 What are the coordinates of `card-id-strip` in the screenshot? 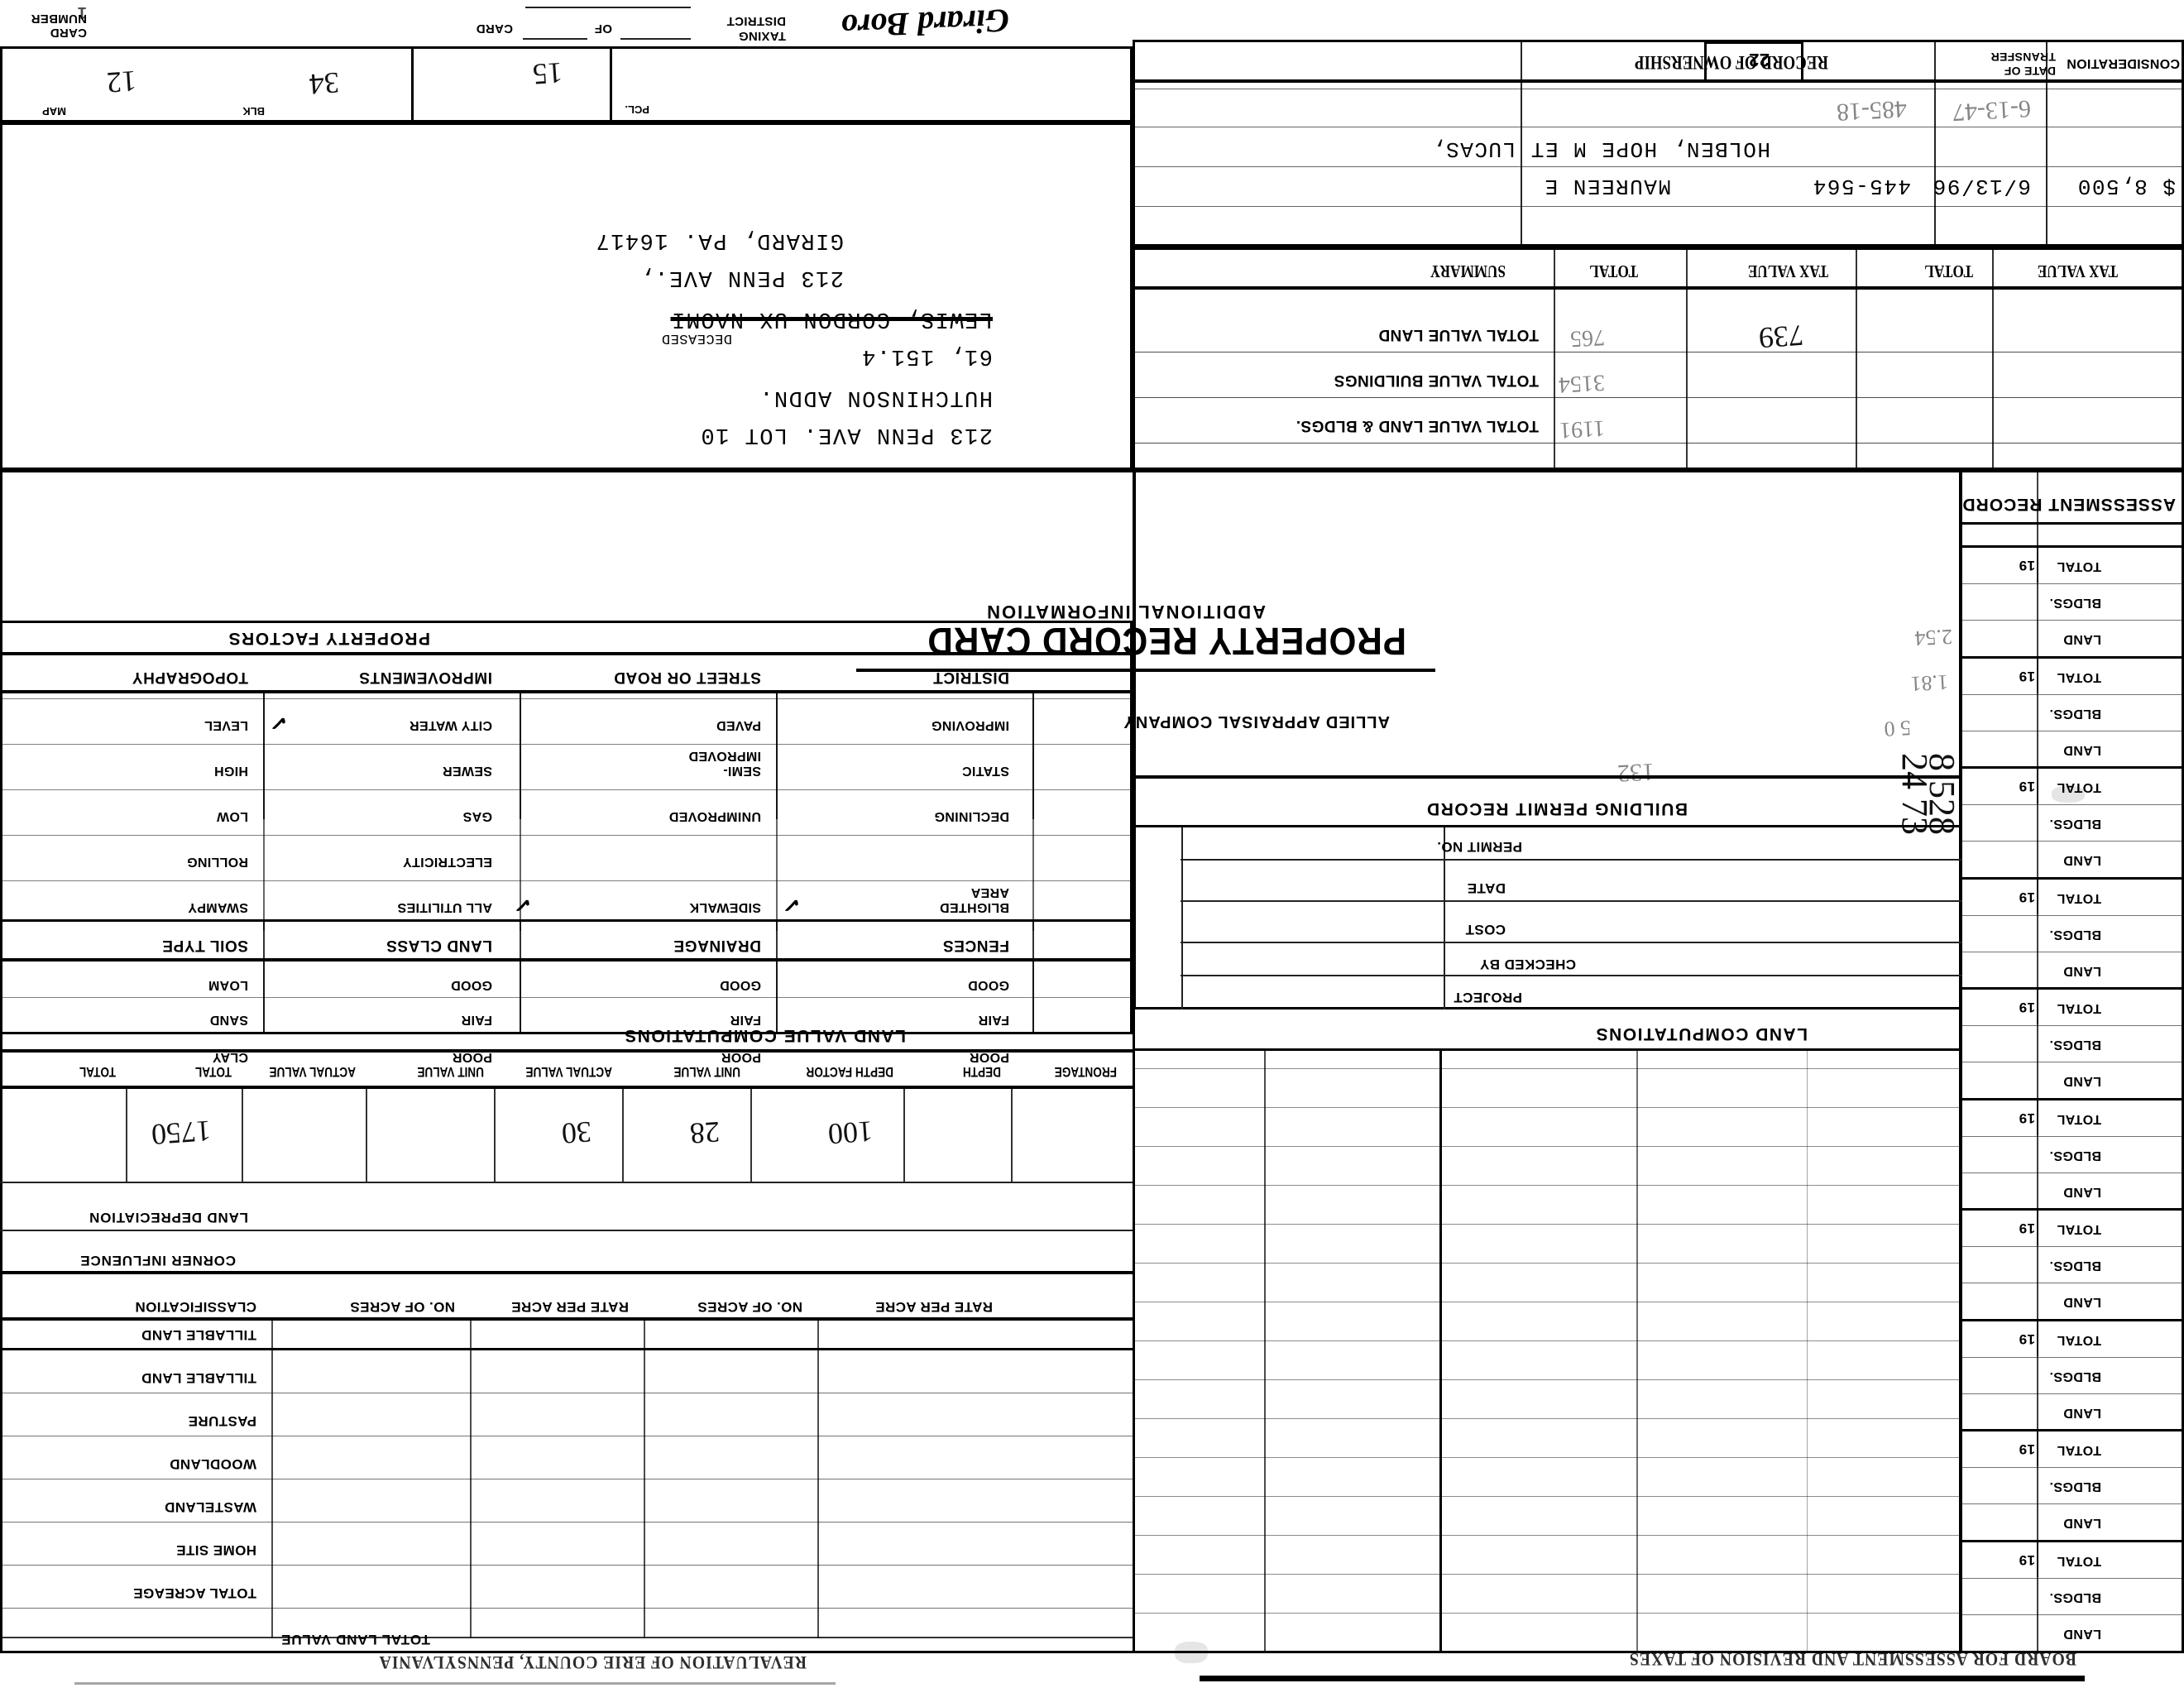 It's located at (566, 84).